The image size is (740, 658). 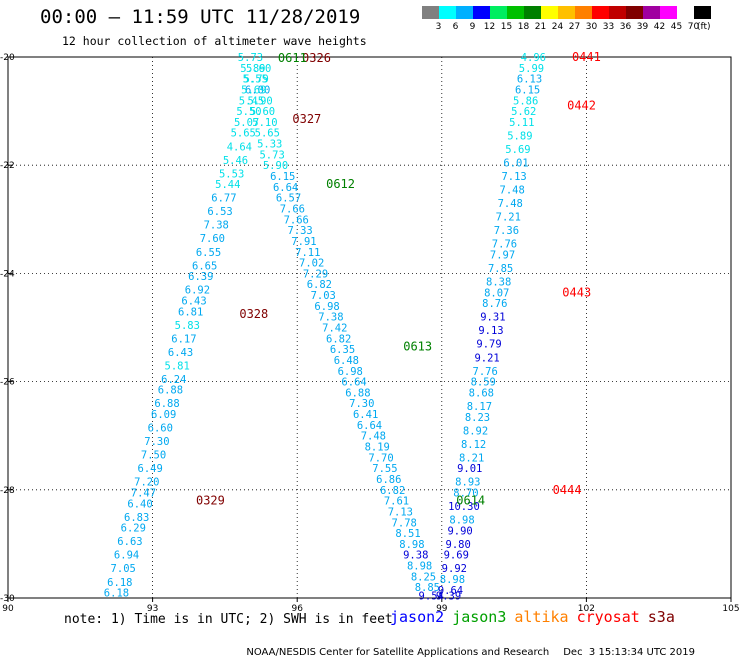 I want to click on swh-data-label: 6.49, so click(x=150, y=469).